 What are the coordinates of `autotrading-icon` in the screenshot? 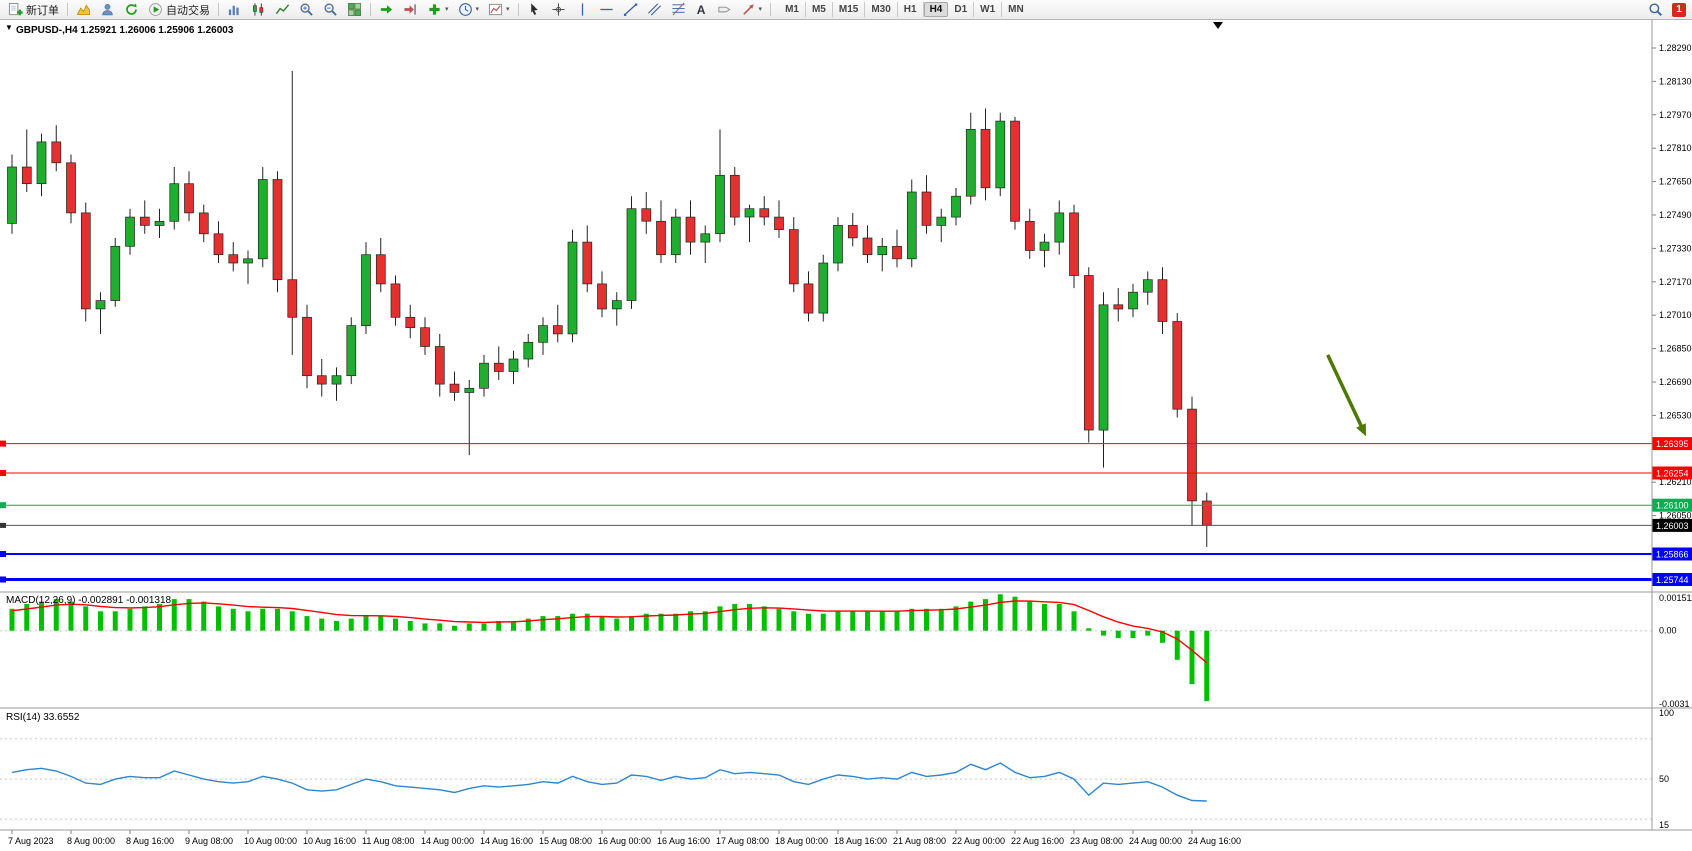 It's located at (155, 9).